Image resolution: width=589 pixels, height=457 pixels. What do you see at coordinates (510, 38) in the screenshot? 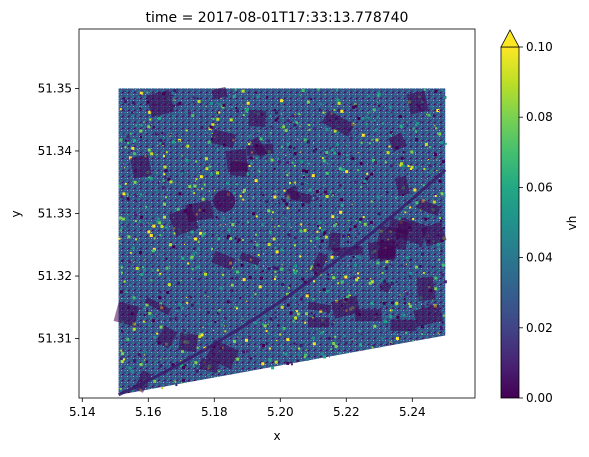
I see `colorbar-extend-max-arrow` at bounding box center [510, 38].